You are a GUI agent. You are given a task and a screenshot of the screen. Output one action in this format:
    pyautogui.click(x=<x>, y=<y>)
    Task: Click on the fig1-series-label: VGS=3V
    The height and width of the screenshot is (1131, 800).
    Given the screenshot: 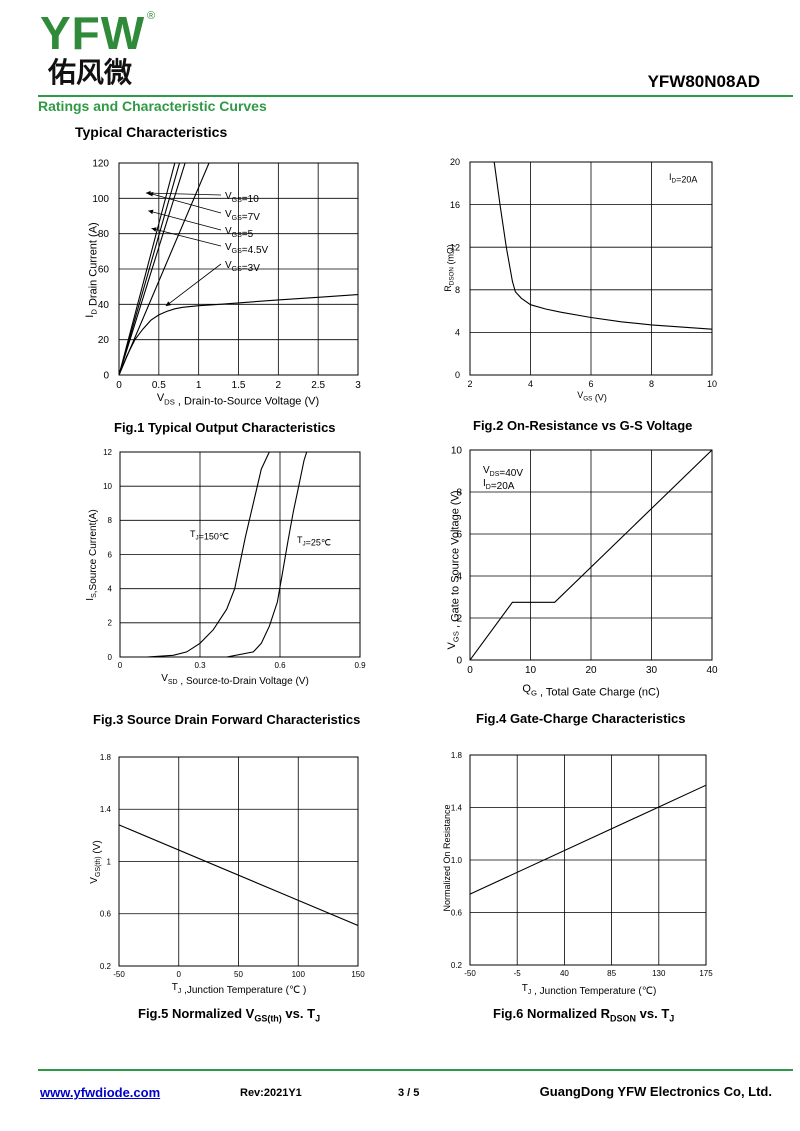 What is the action you would take?
    pyautogui.click(x=242, y=267)
    